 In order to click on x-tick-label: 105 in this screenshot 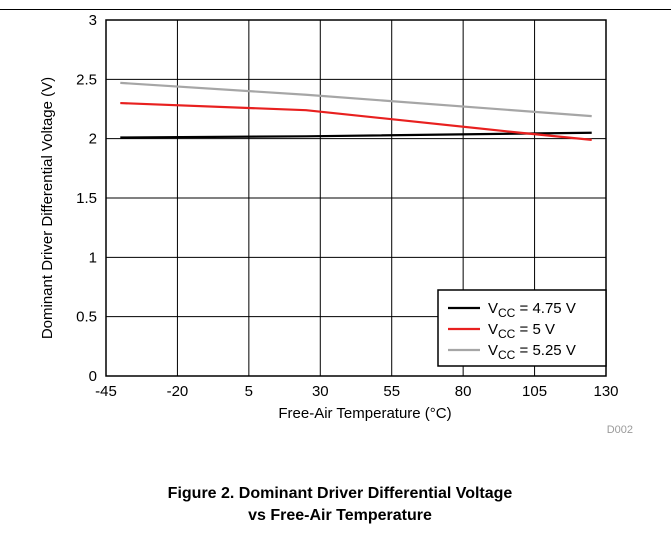, I will do `click(534, 391)`.